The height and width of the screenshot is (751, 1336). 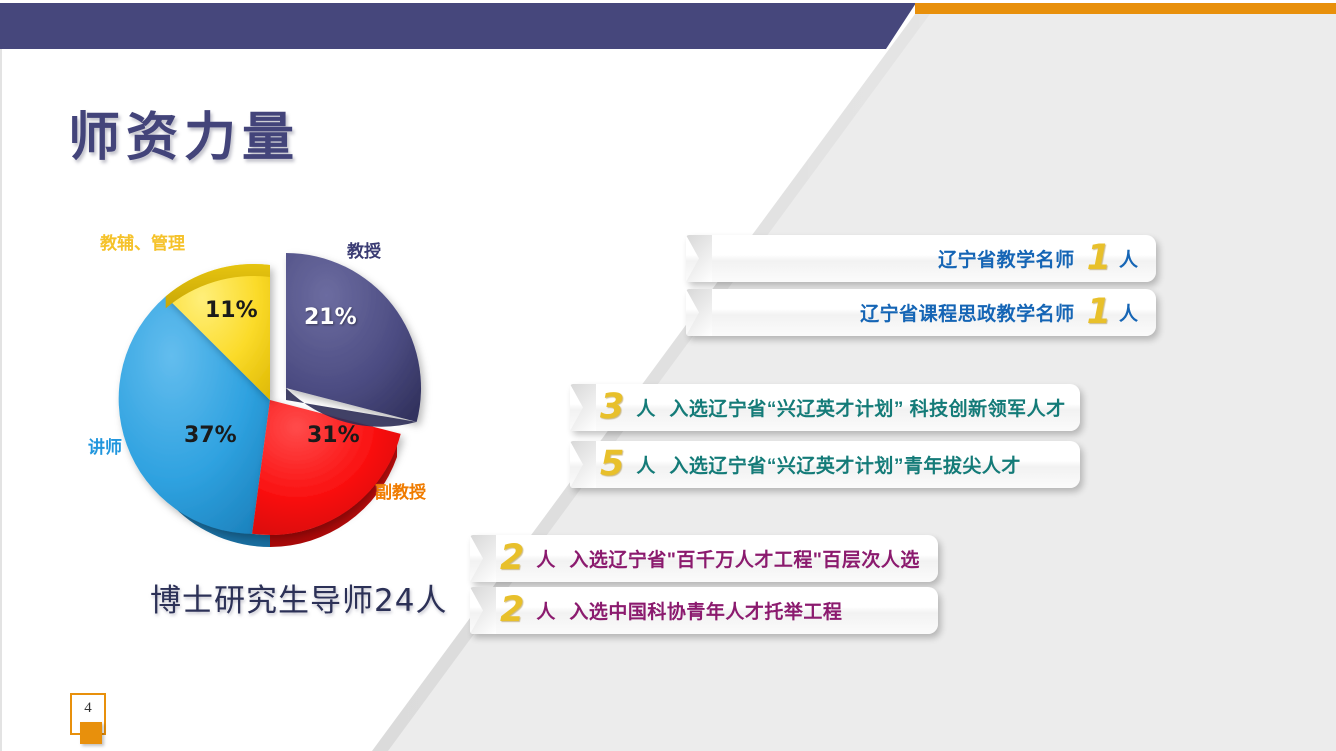 What do you see at coordinates (1098, 258) in the screenshot?
I see `ribbon-number-0: 1` at bounding box center [1098, 258].